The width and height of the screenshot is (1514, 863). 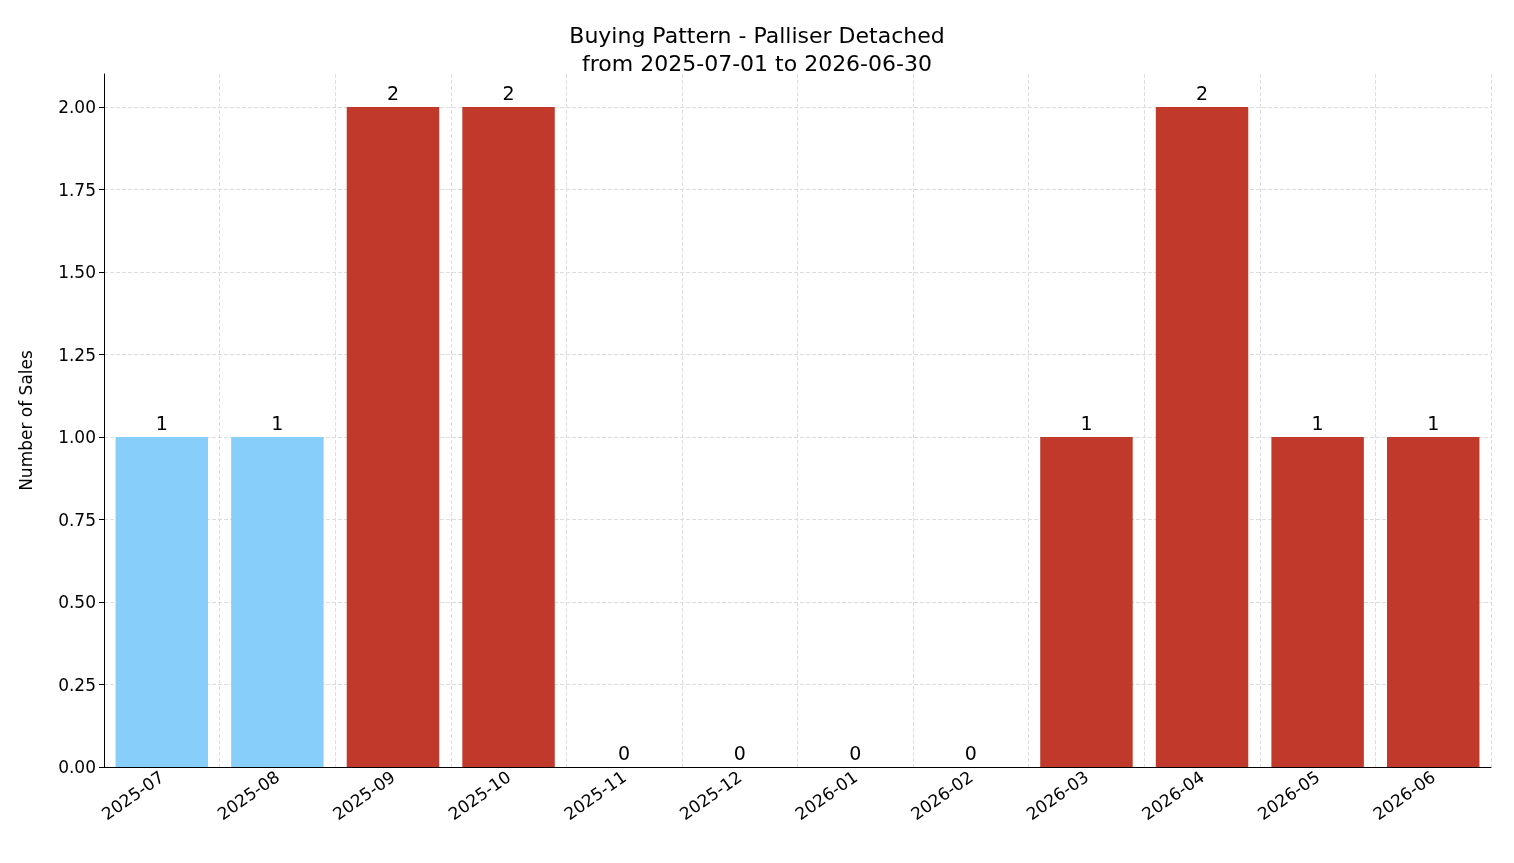 What do you see at coordinates (77, 272) in the screenshot?
I see `y-tick-label: 1.50` at bounding box center [77, 272].